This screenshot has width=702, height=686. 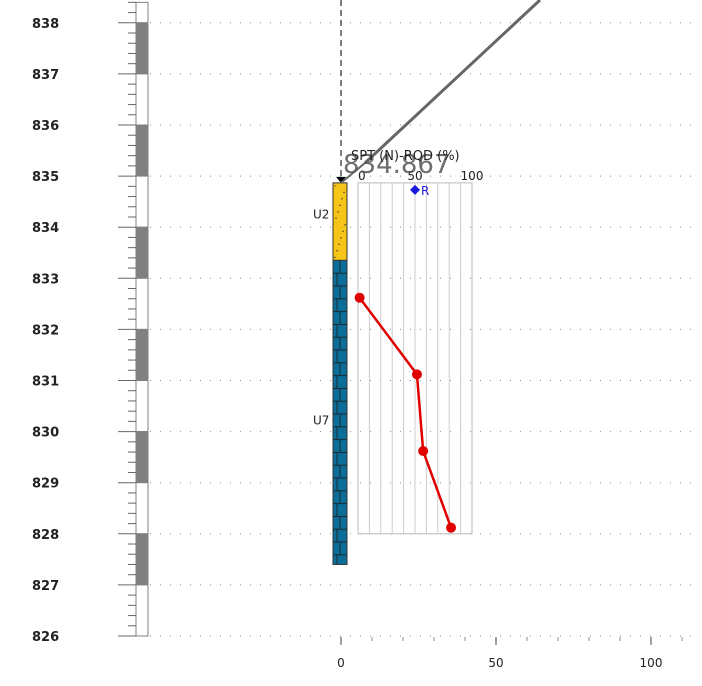 I want to click on inset-tick-label: 100, so click(x=472, y=176).